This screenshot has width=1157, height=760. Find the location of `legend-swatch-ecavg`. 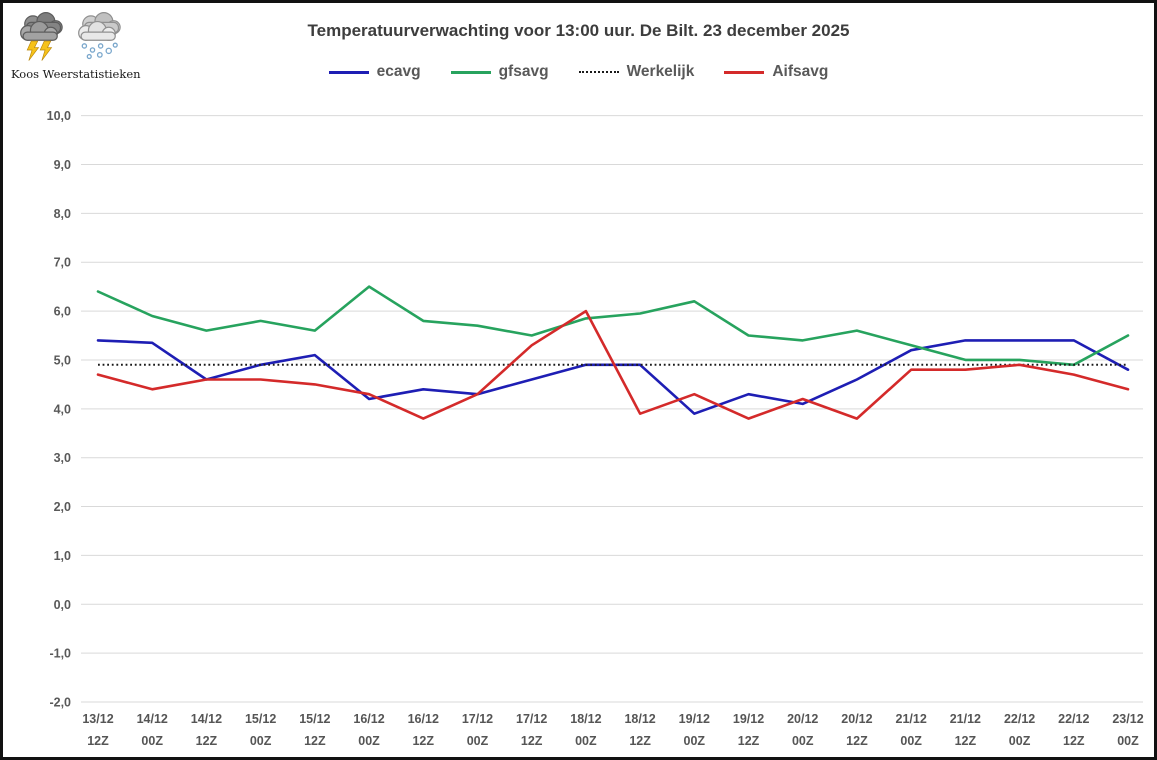

legend-swatch-ecavg is located at coordinates (348, 72).